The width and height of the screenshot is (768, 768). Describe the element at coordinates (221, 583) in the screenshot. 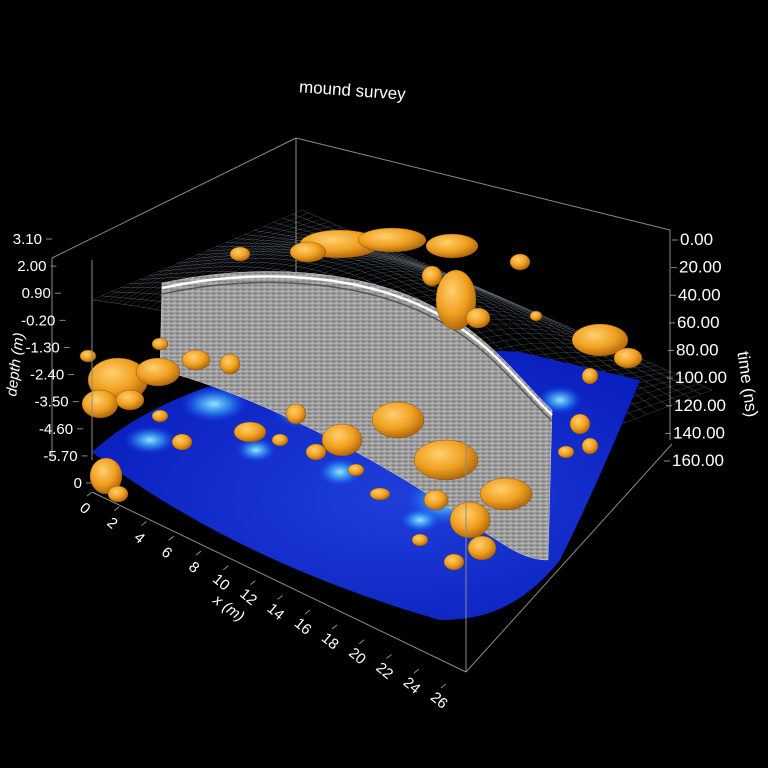

I see `x-tick-label: 10` at that location.